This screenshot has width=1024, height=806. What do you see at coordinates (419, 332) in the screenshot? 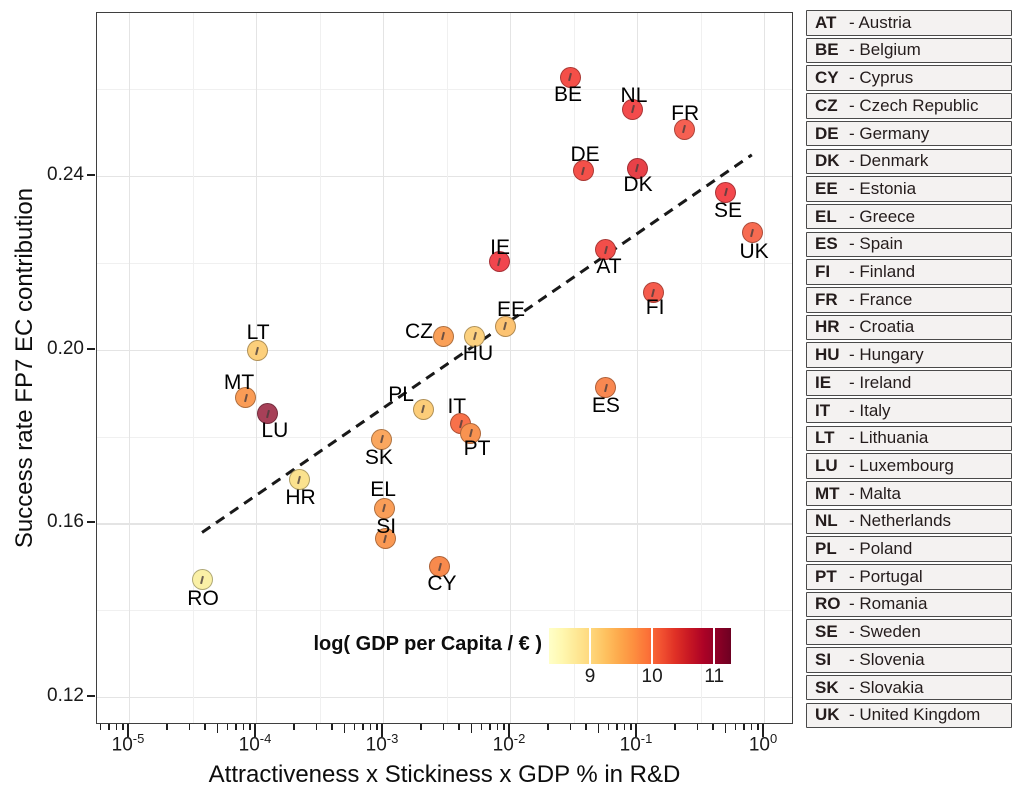
I see `point-label-CZ: CZ` at bounding box center [419, 332].